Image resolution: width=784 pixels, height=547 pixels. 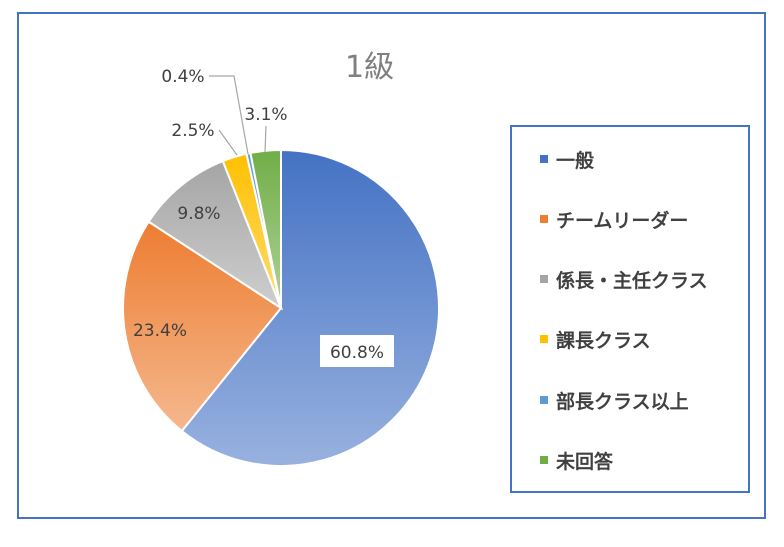 I want to click on legend-label-4: 課長クラス, so click(x=603, y=340).